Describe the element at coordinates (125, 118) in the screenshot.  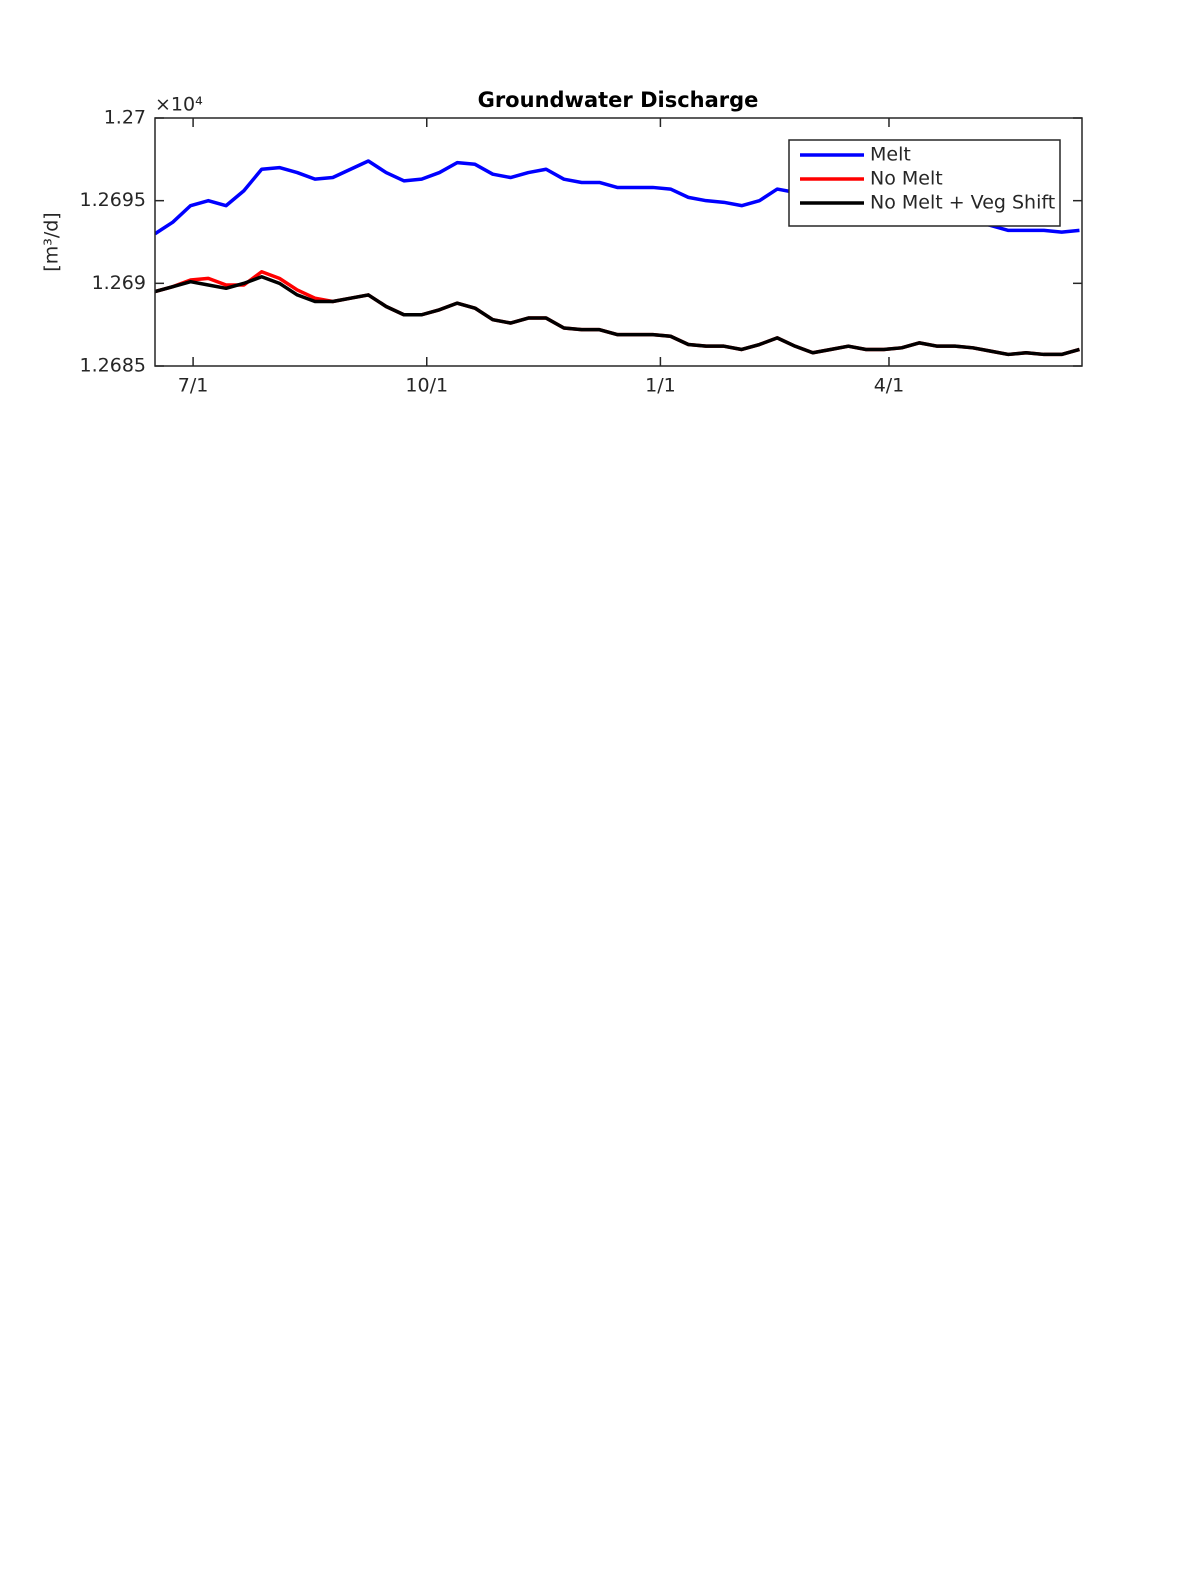
I see `y-tick-label: 1.27` at that location.